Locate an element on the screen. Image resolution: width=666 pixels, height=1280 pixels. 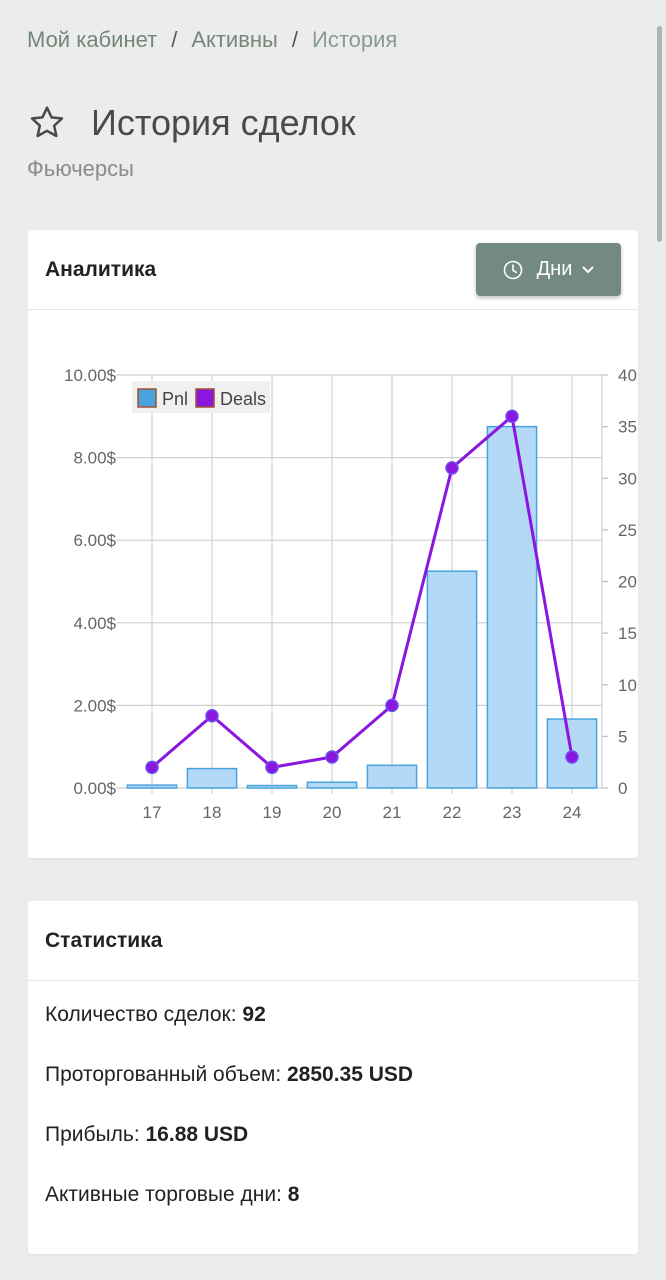
y-left-tick-label: 6.00$ is located at coordinates (94, 540).